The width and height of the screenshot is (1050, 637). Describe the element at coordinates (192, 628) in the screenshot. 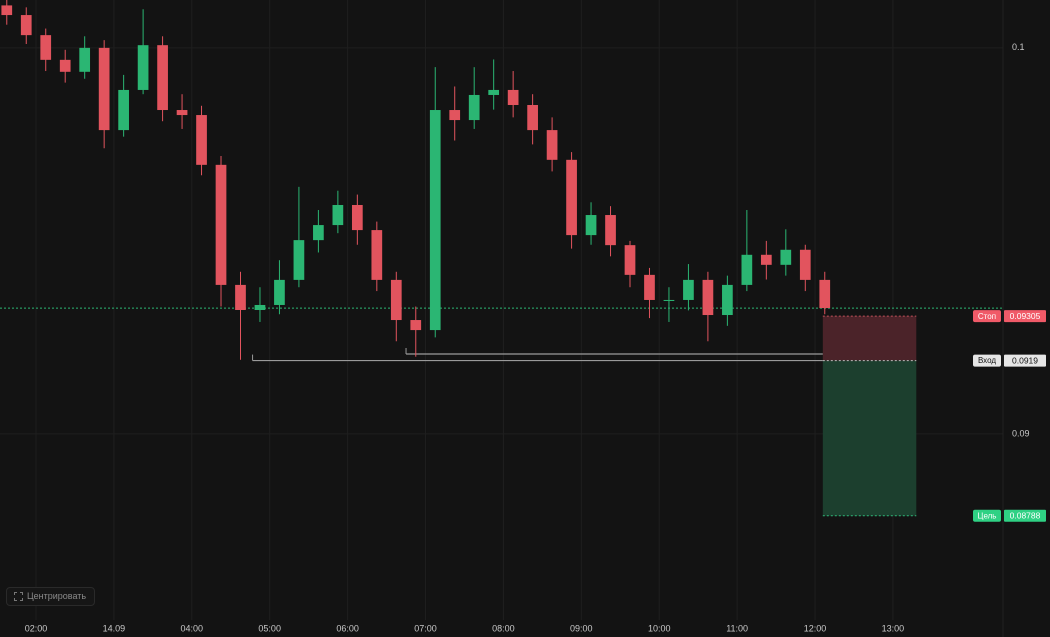

I see `x-tick-label: 04:00` at that location.